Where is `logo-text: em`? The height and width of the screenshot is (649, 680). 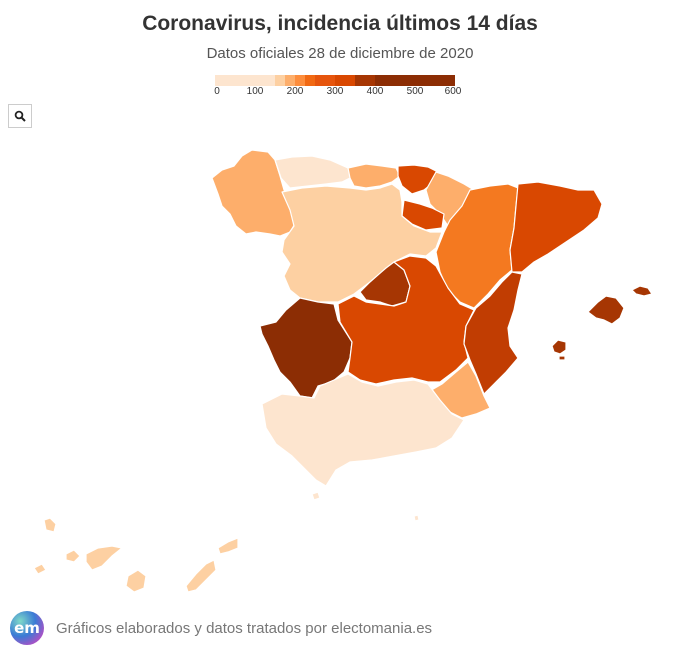 logo-text: em is located at coordinates (27, 628).